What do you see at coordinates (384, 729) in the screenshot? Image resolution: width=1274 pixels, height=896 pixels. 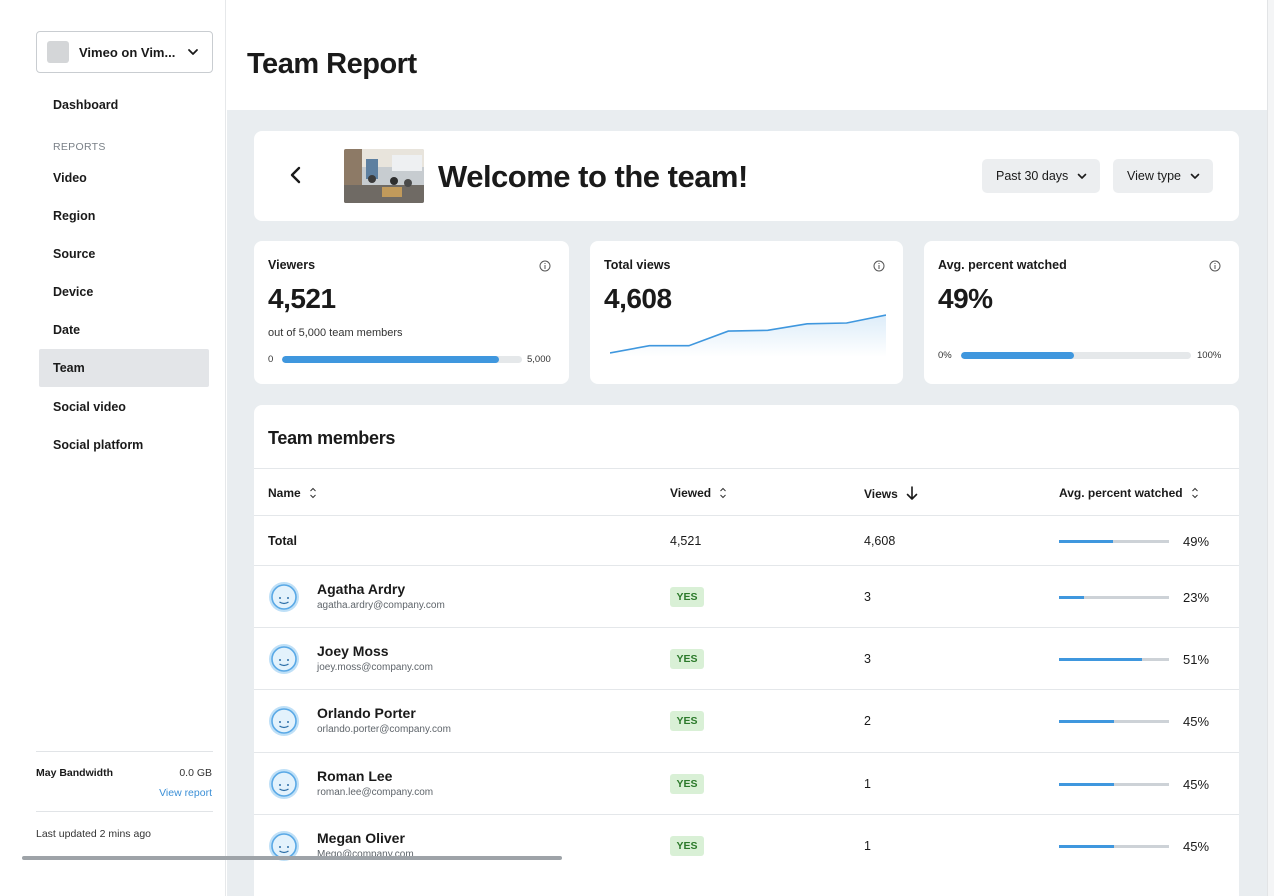 I see `member-email: orlando.porter@company.com` at bounding box center [384, 729].